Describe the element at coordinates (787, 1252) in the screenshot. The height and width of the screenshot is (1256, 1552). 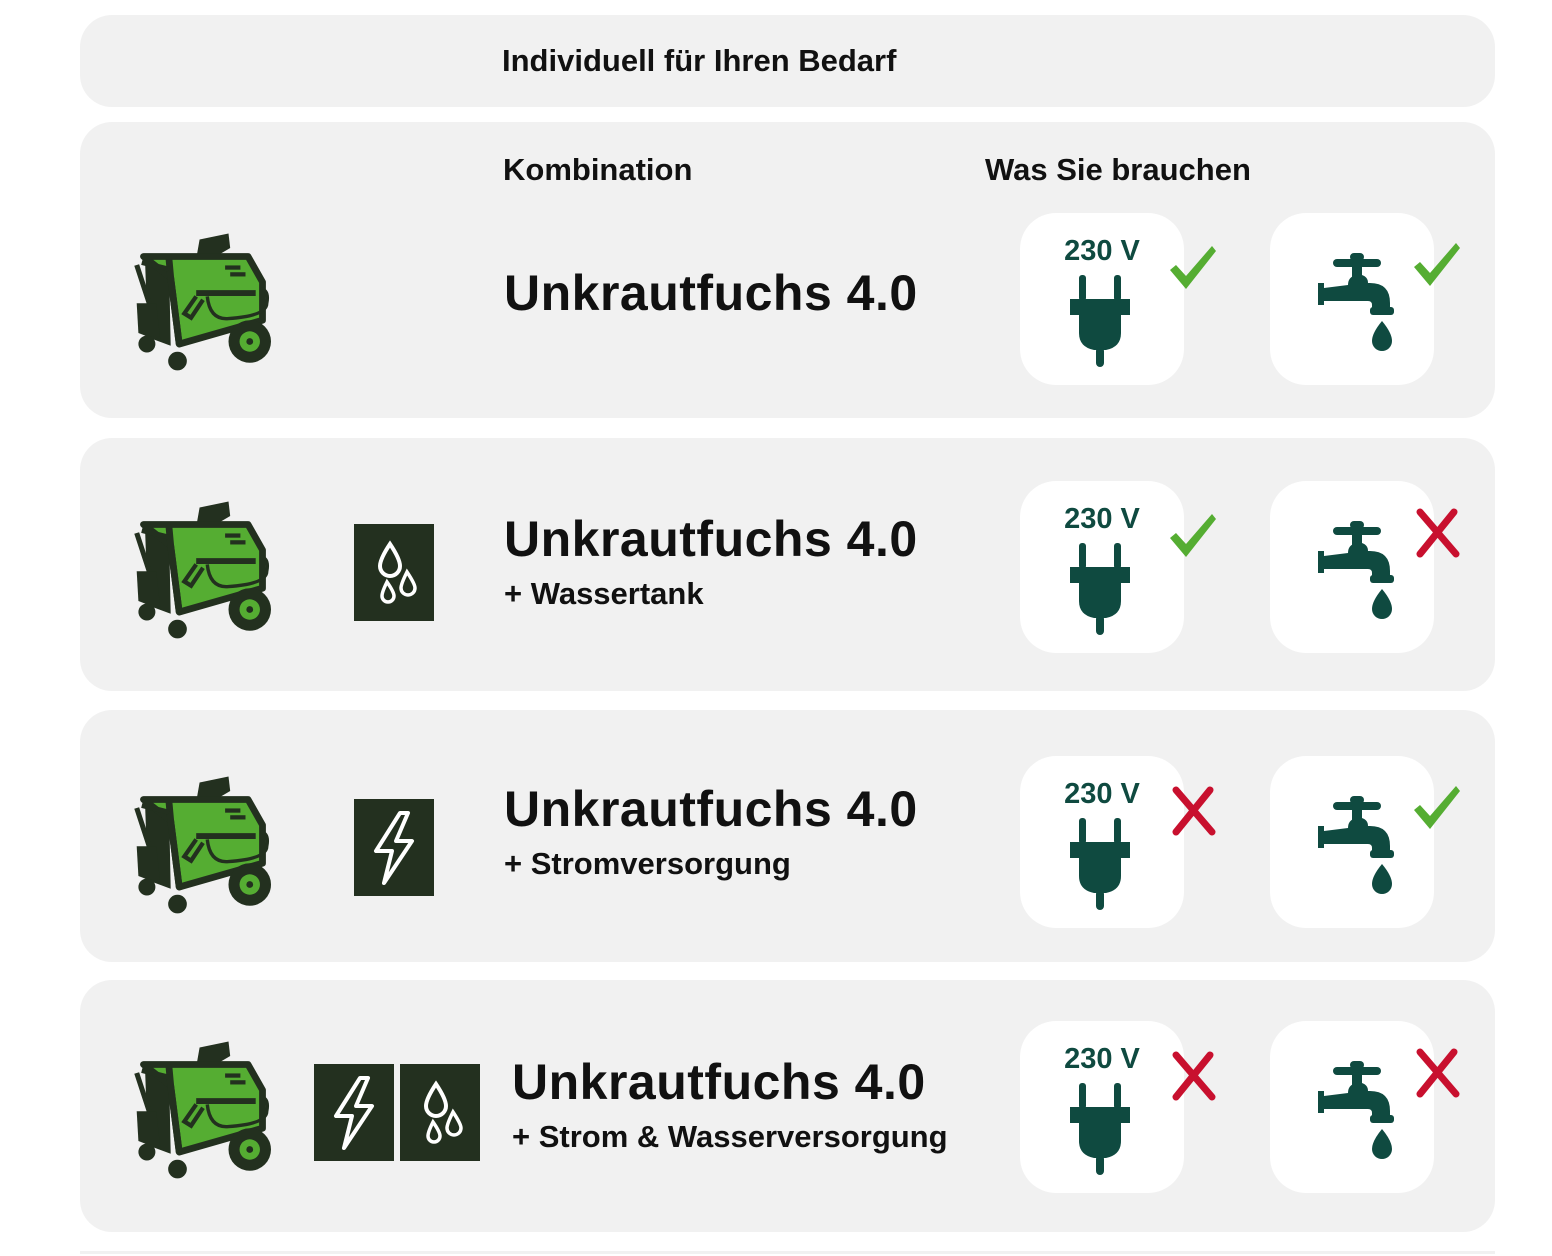
I see `divider` at that location.